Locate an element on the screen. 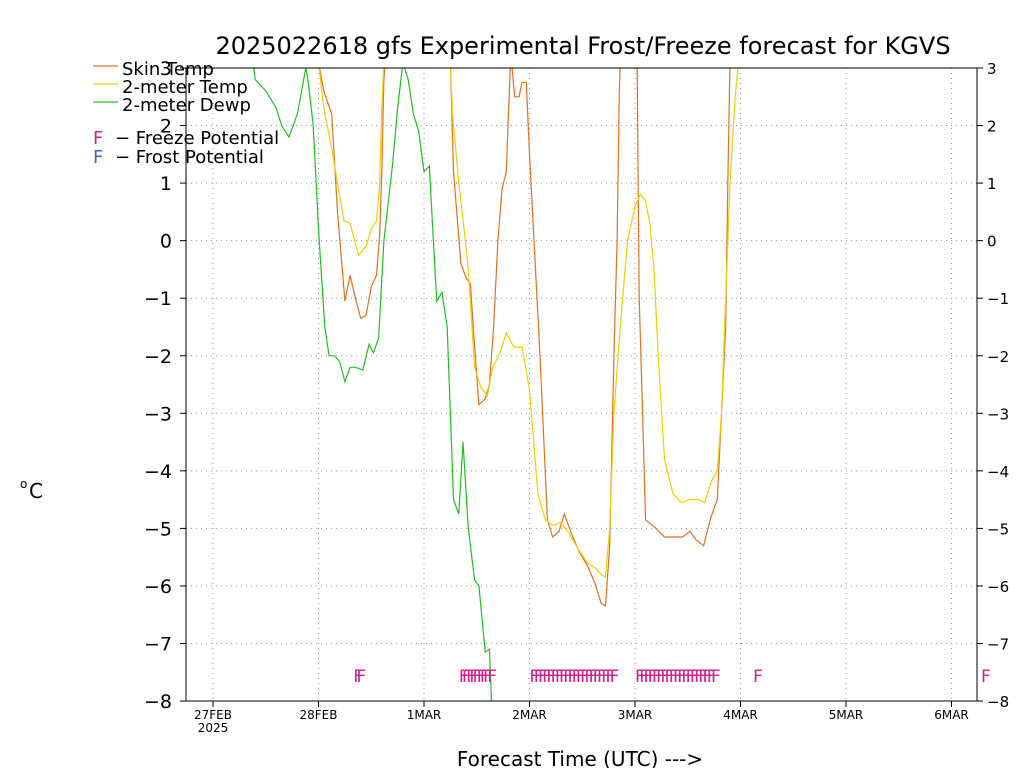  y-tick-label-right: −3 is located at coordinates (998, 414).